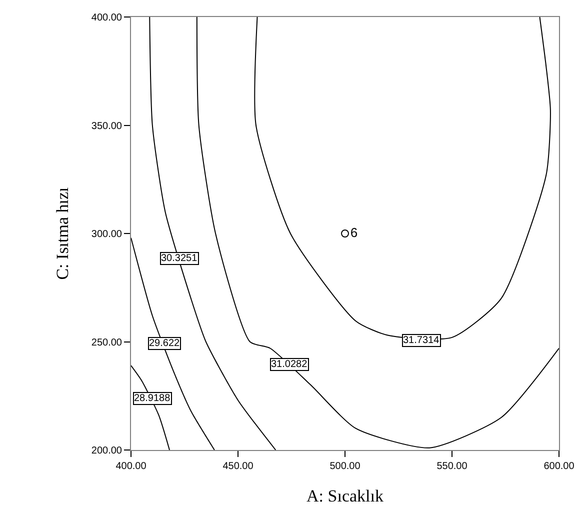  What do you see at coordinates (106, 126) in the screenshot?
I see `y-tick-label: 350.00` at bounding box center [106, 126].